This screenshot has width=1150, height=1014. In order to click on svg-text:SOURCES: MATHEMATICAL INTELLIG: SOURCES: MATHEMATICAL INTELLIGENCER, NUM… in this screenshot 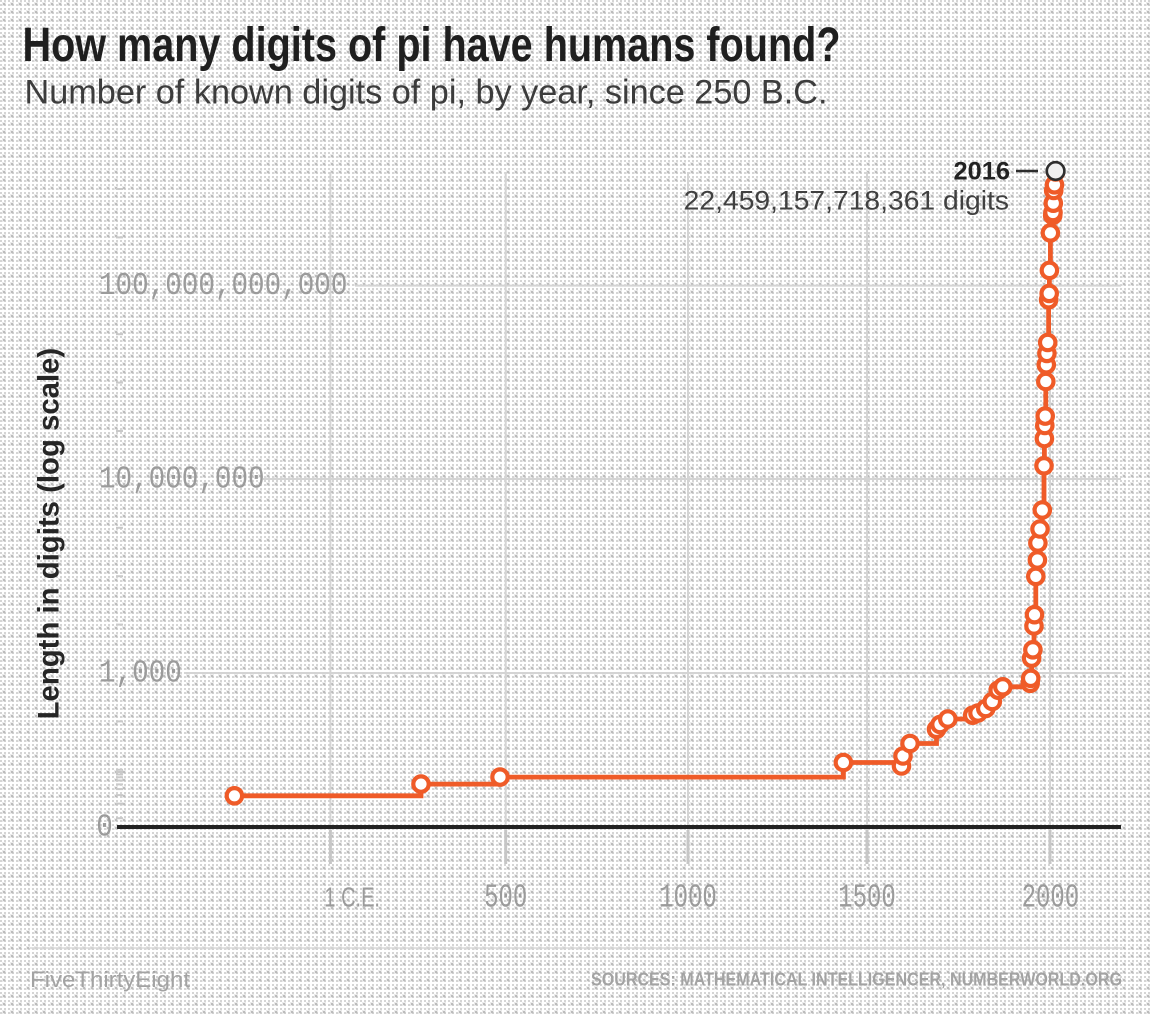, I will do `click(856, 980)`.